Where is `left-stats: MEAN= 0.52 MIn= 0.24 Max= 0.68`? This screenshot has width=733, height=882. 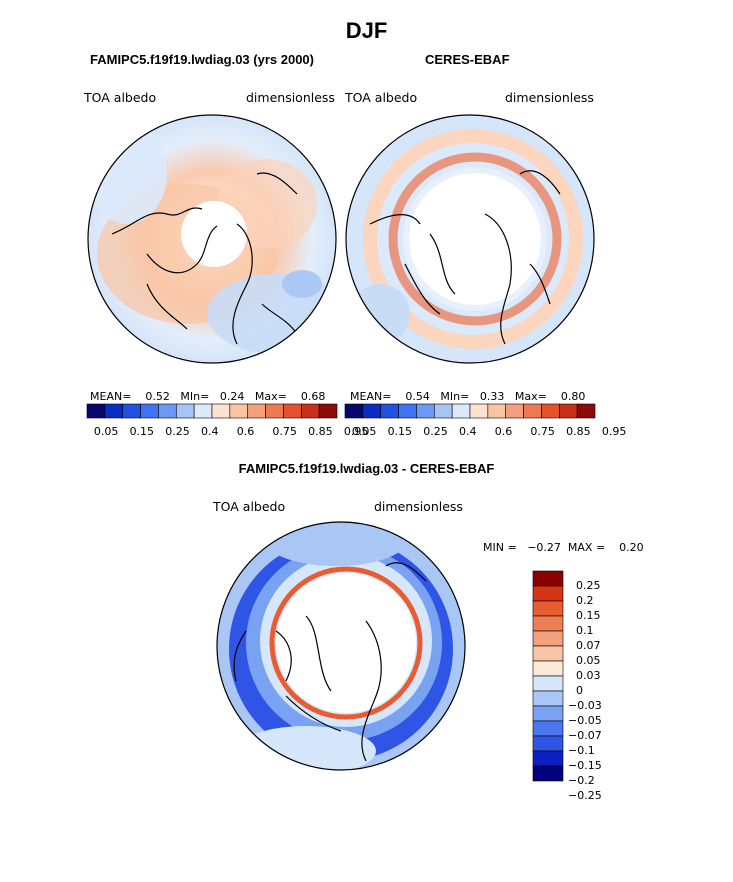
left-stats: MEAN= 0.52 MIn= 0.24 Max= 0.68 is located at coordinates (207, 396).